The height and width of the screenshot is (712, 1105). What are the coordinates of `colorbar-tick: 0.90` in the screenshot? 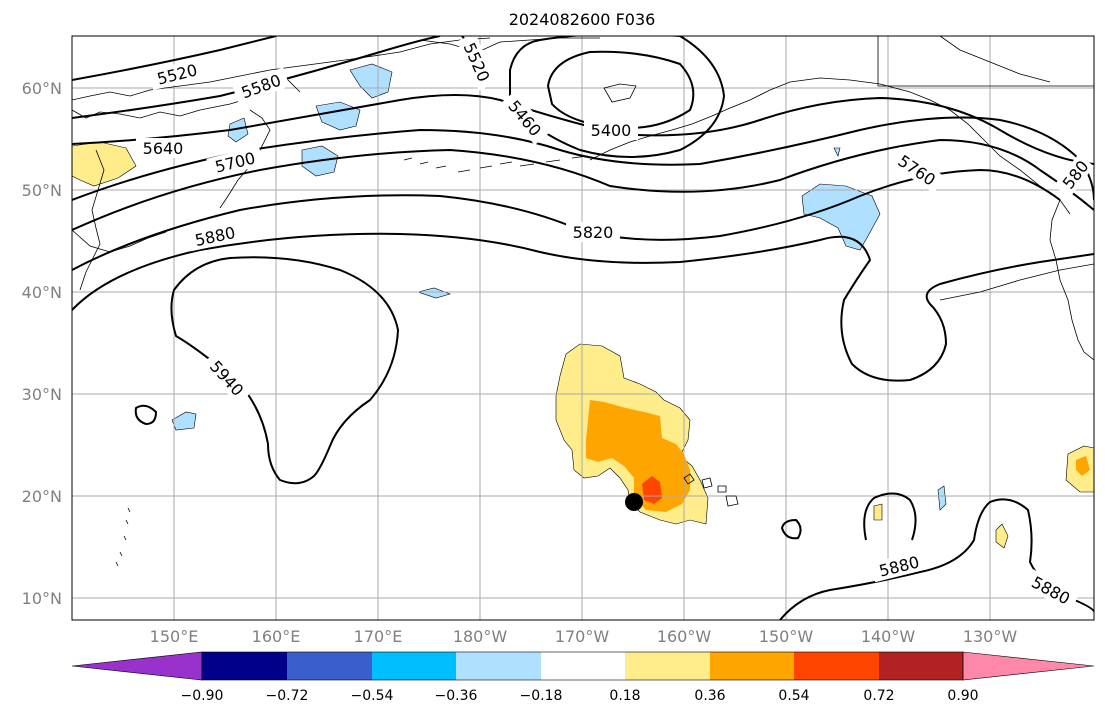 It's located at (962, 696).